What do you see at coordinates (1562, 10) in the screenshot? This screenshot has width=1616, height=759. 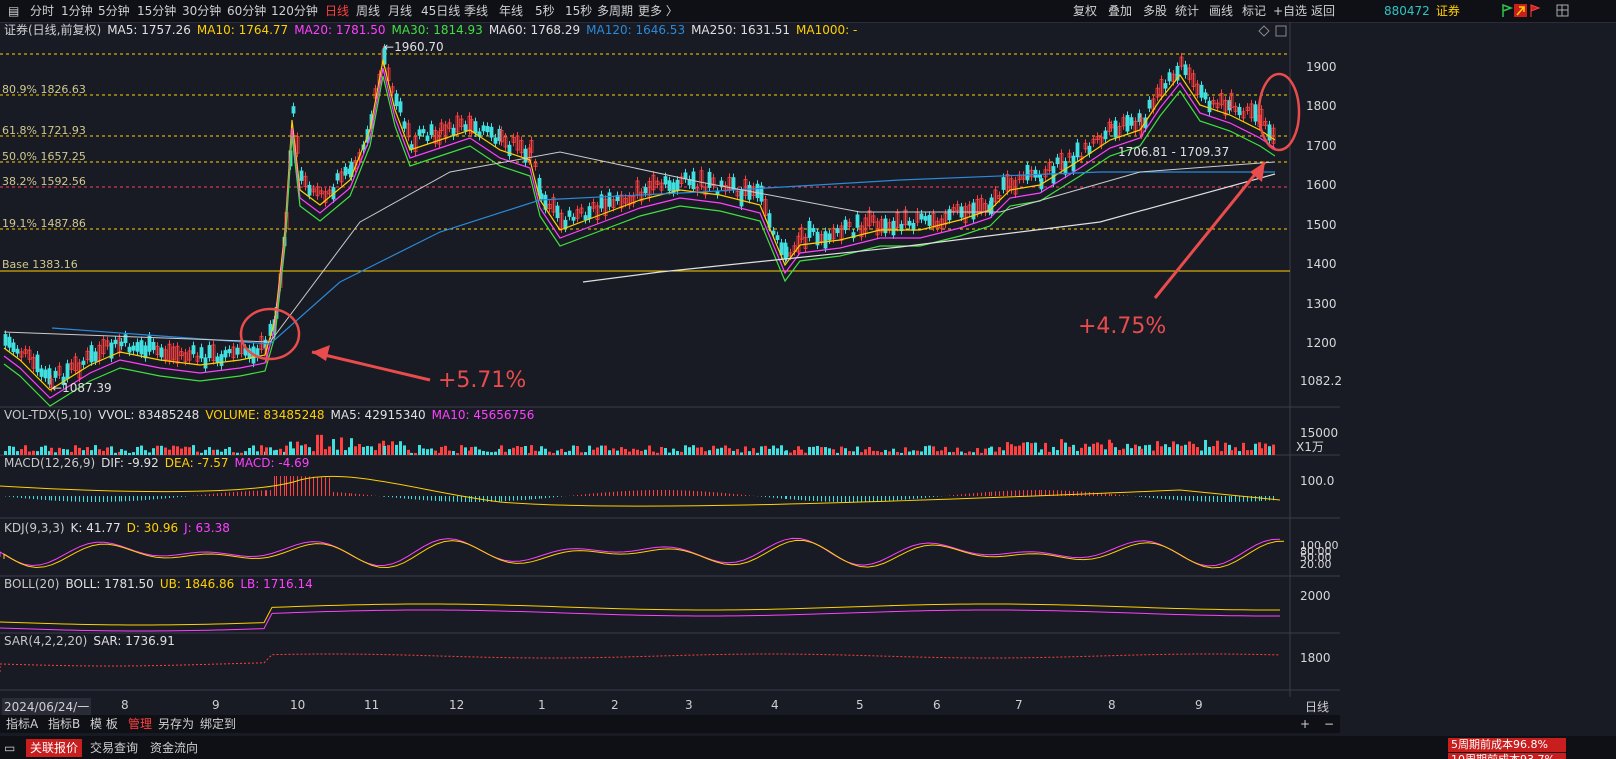 I see `grid-icon` at bounding box center [1562, 10].